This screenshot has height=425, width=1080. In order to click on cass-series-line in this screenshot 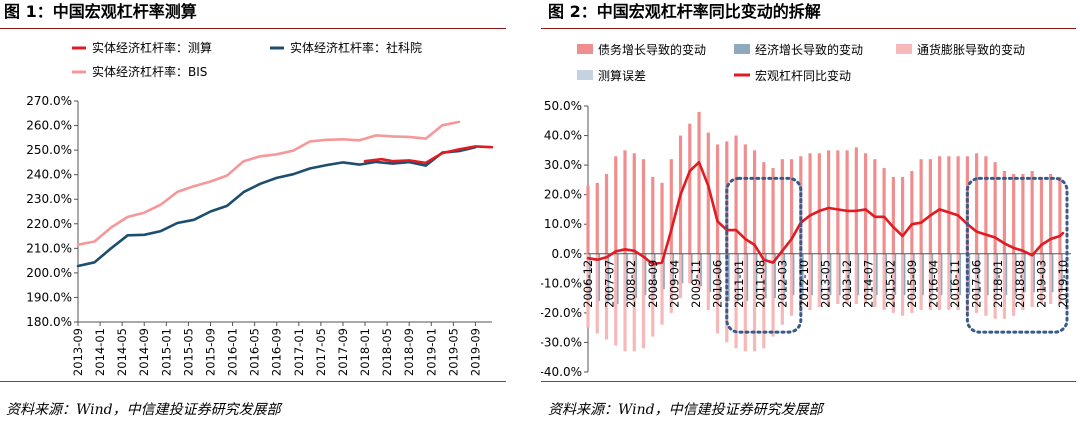, I will do `click(276, 206)`.